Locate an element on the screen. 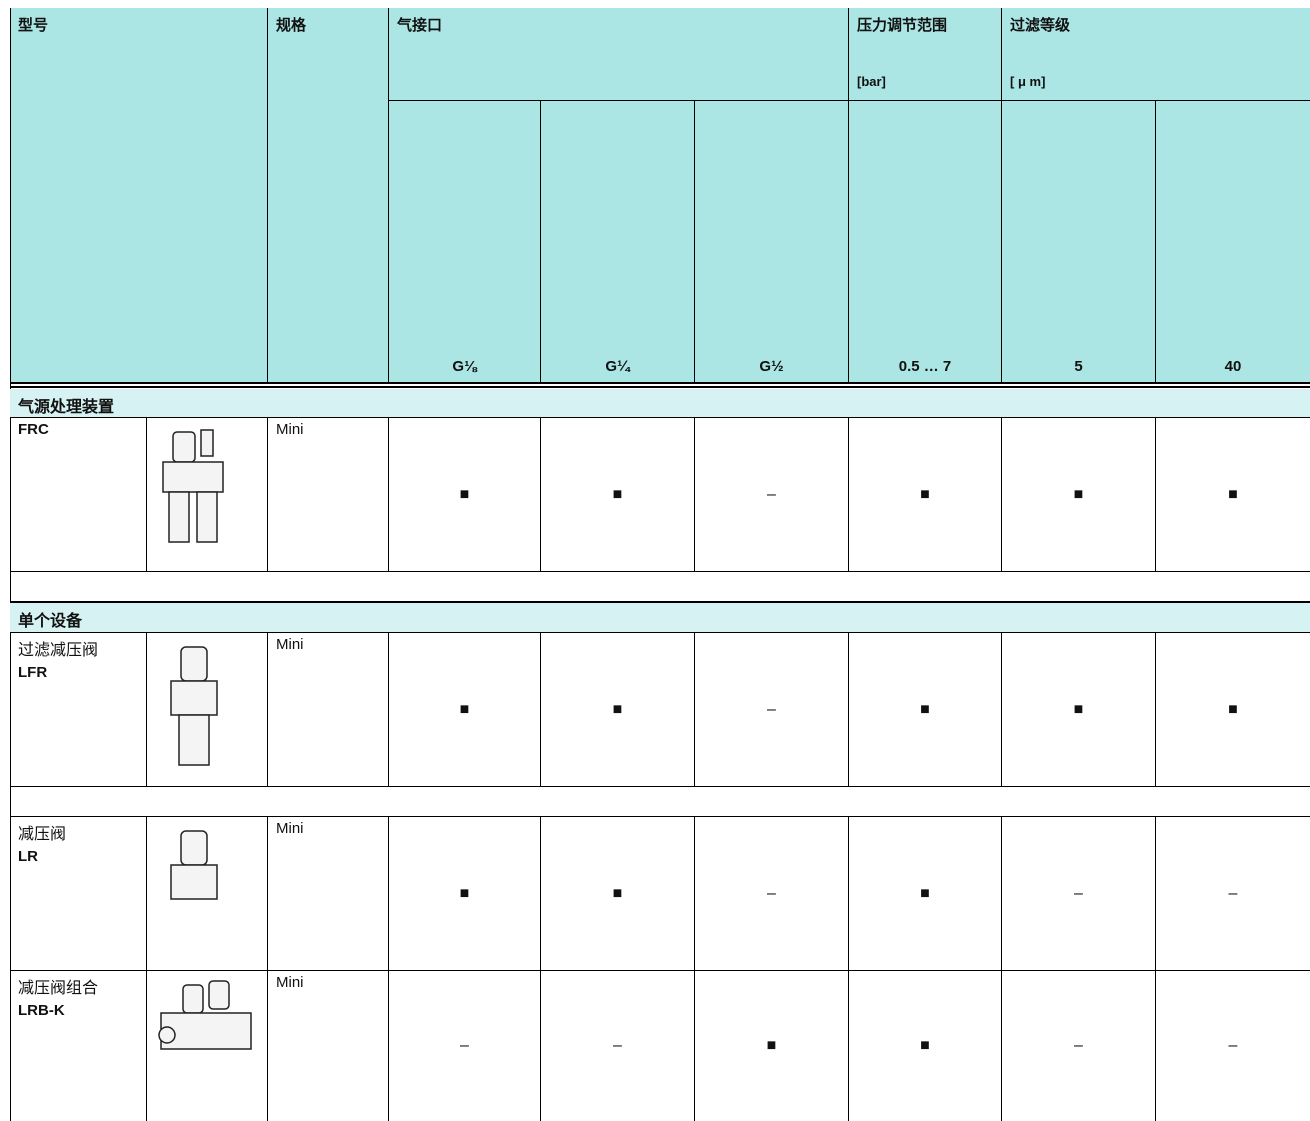 The image size is (1310, 1121). header-pressure-title: 压力调节范围 is located at coordinates (902, 25).